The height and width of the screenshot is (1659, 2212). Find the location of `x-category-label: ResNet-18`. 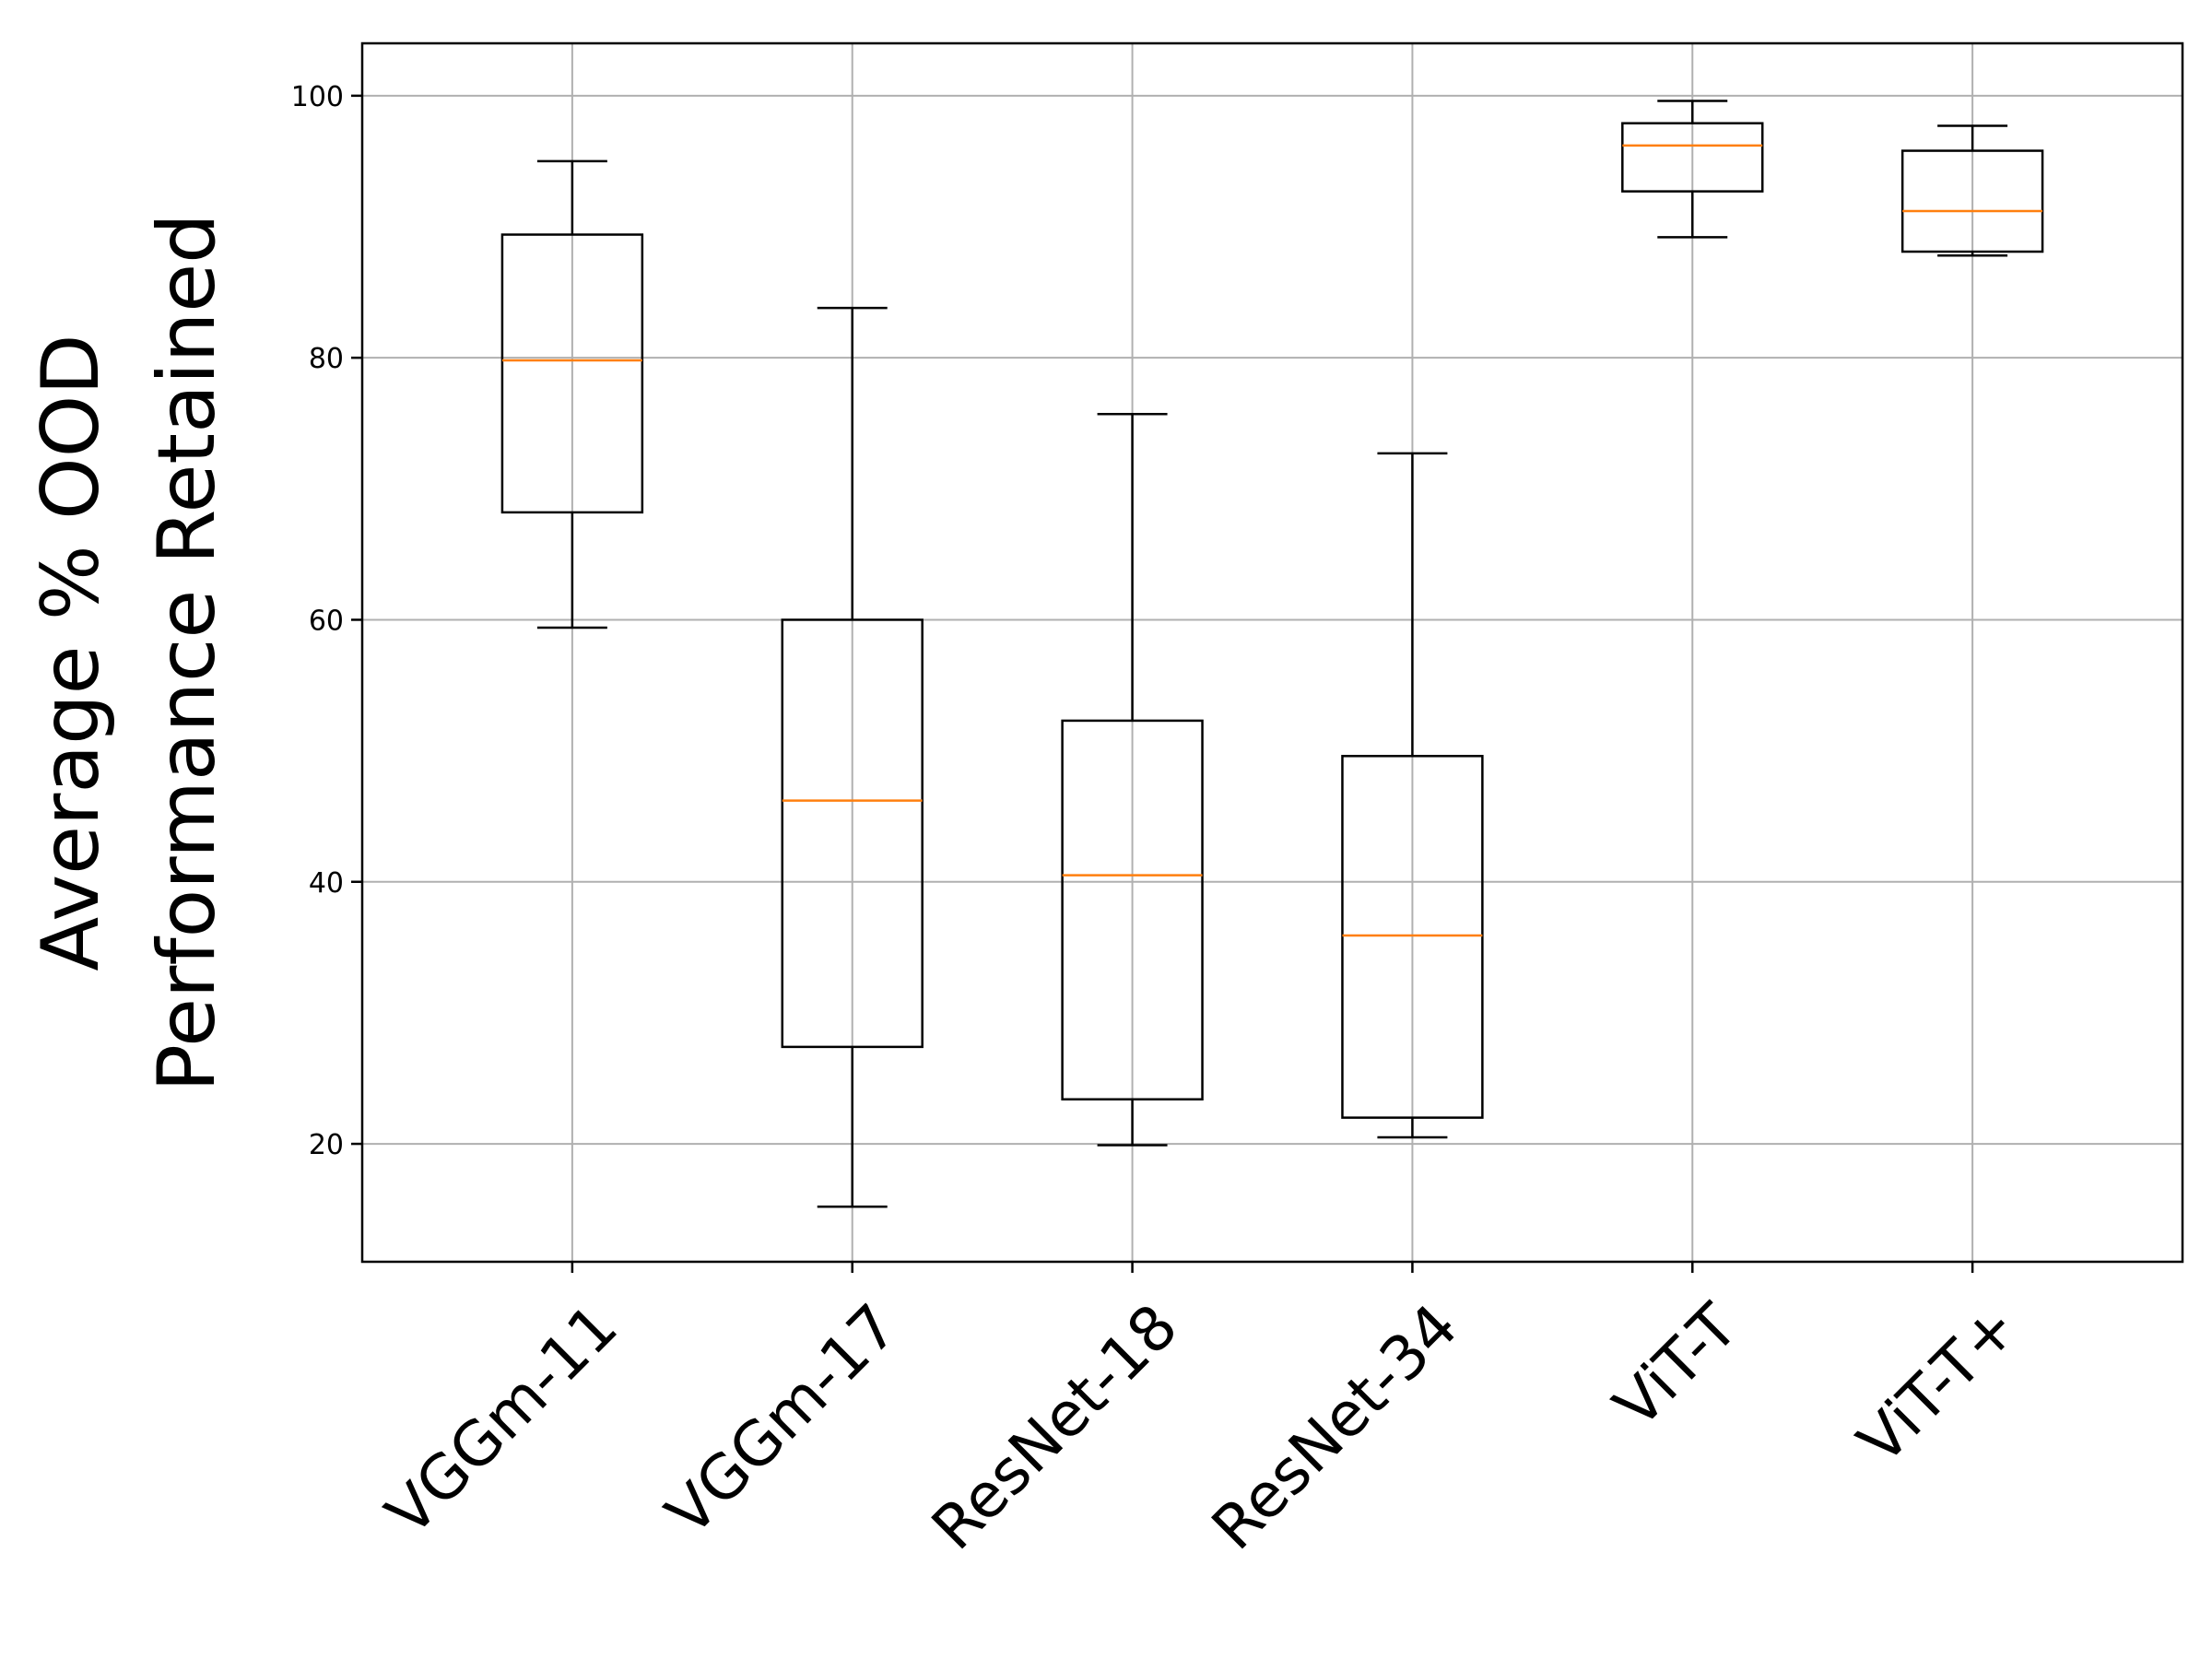

x-category-label: ResNet-18 is located at coordinates (1054, 1426).